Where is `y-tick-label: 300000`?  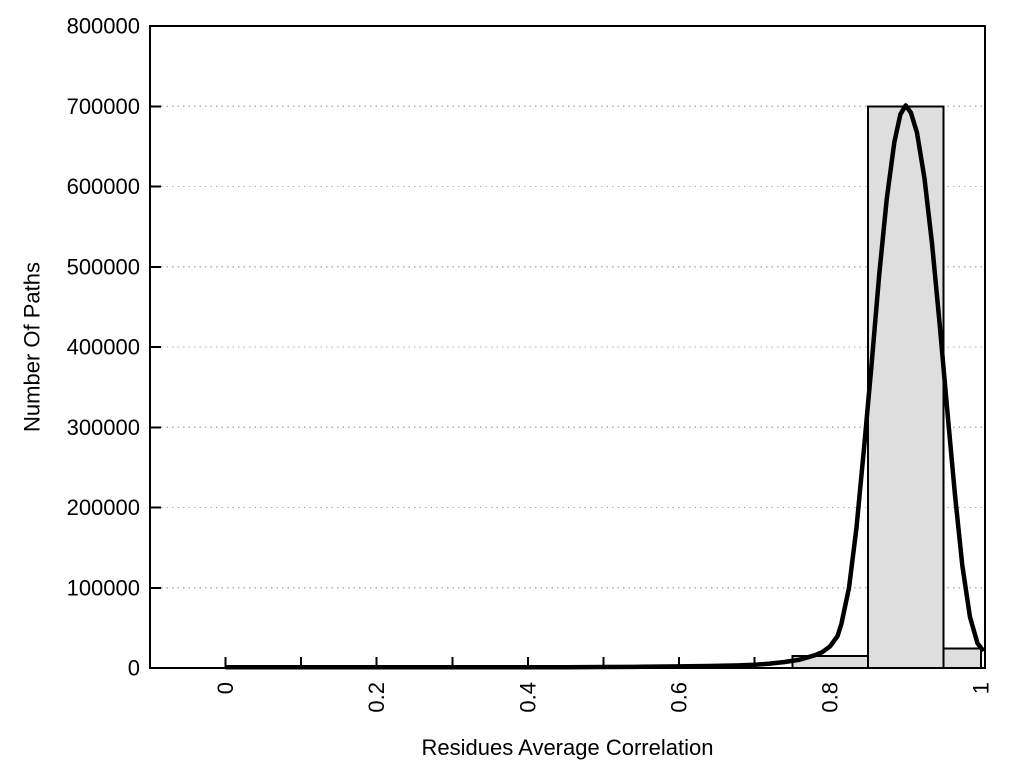
y-tick-label: 300000 is located at coordinates (103, 427).